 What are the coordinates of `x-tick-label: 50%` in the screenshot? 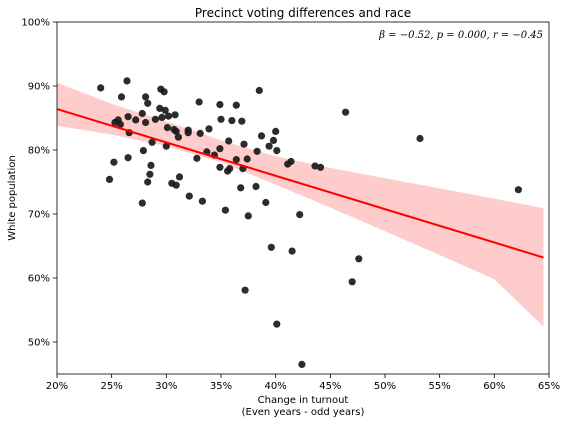 It's located at (385, 386).